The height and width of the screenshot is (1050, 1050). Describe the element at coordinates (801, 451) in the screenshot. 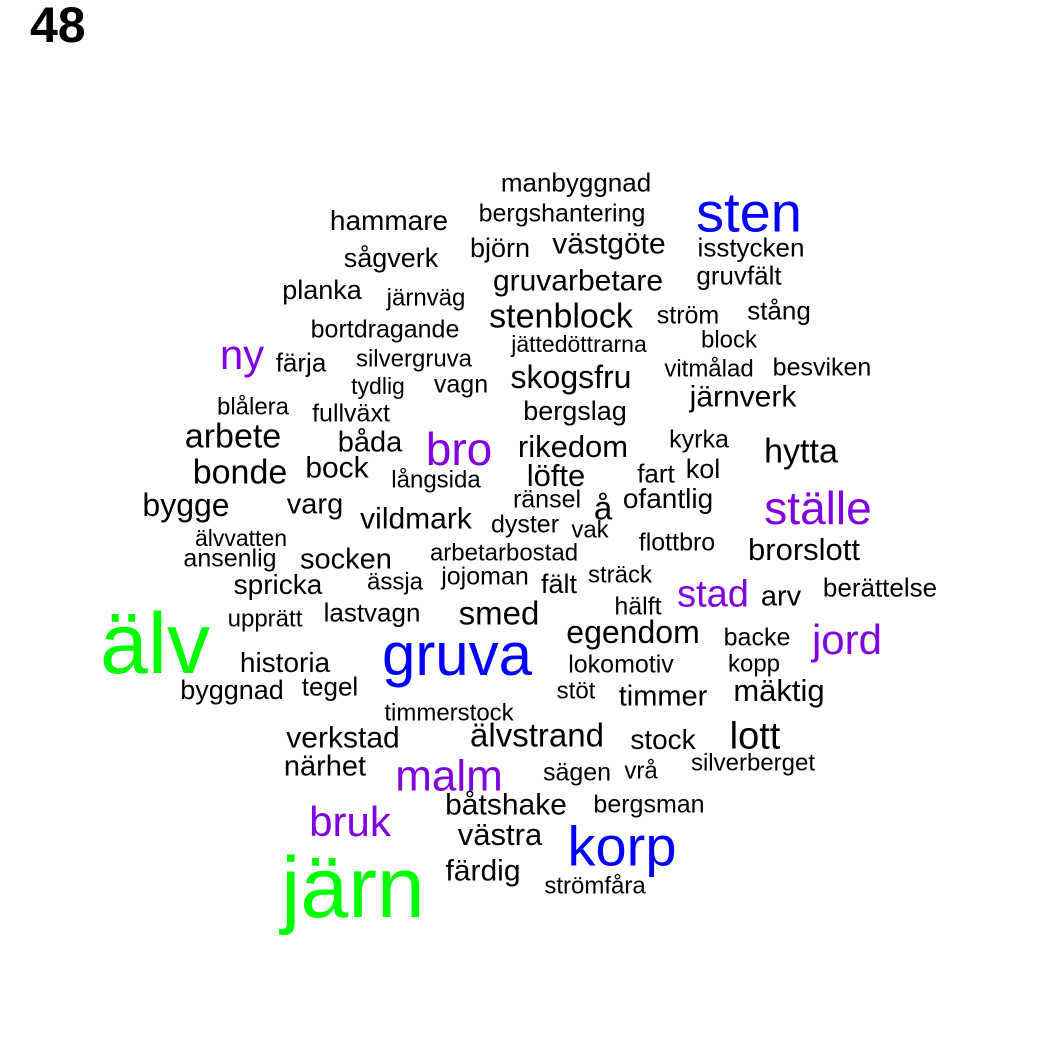

I see `cloud-word: hytta` at that location.